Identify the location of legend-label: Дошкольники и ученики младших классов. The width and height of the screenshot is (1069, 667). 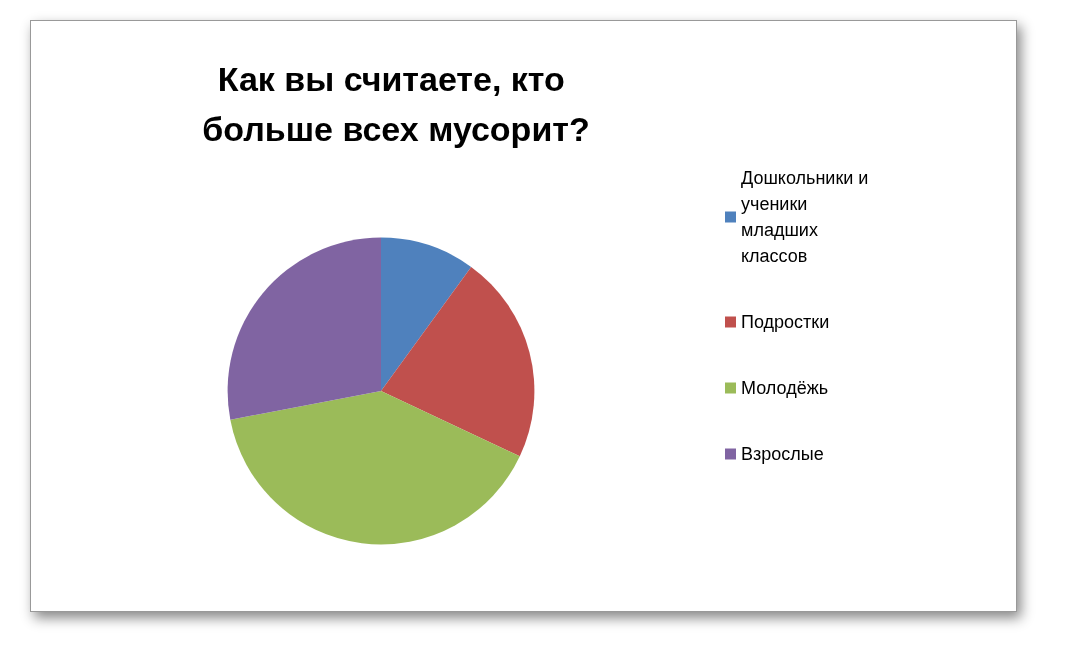
(807, 217).